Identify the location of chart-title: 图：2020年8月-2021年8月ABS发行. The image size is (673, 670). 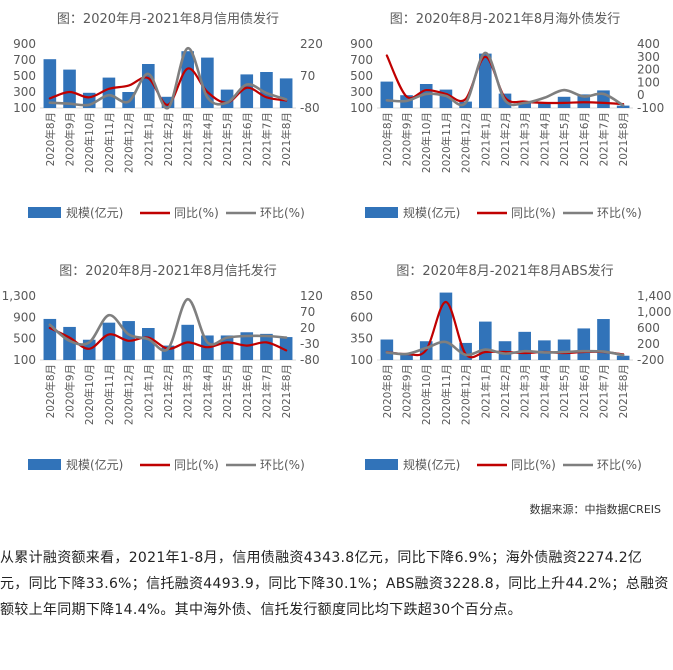
(504, 271).